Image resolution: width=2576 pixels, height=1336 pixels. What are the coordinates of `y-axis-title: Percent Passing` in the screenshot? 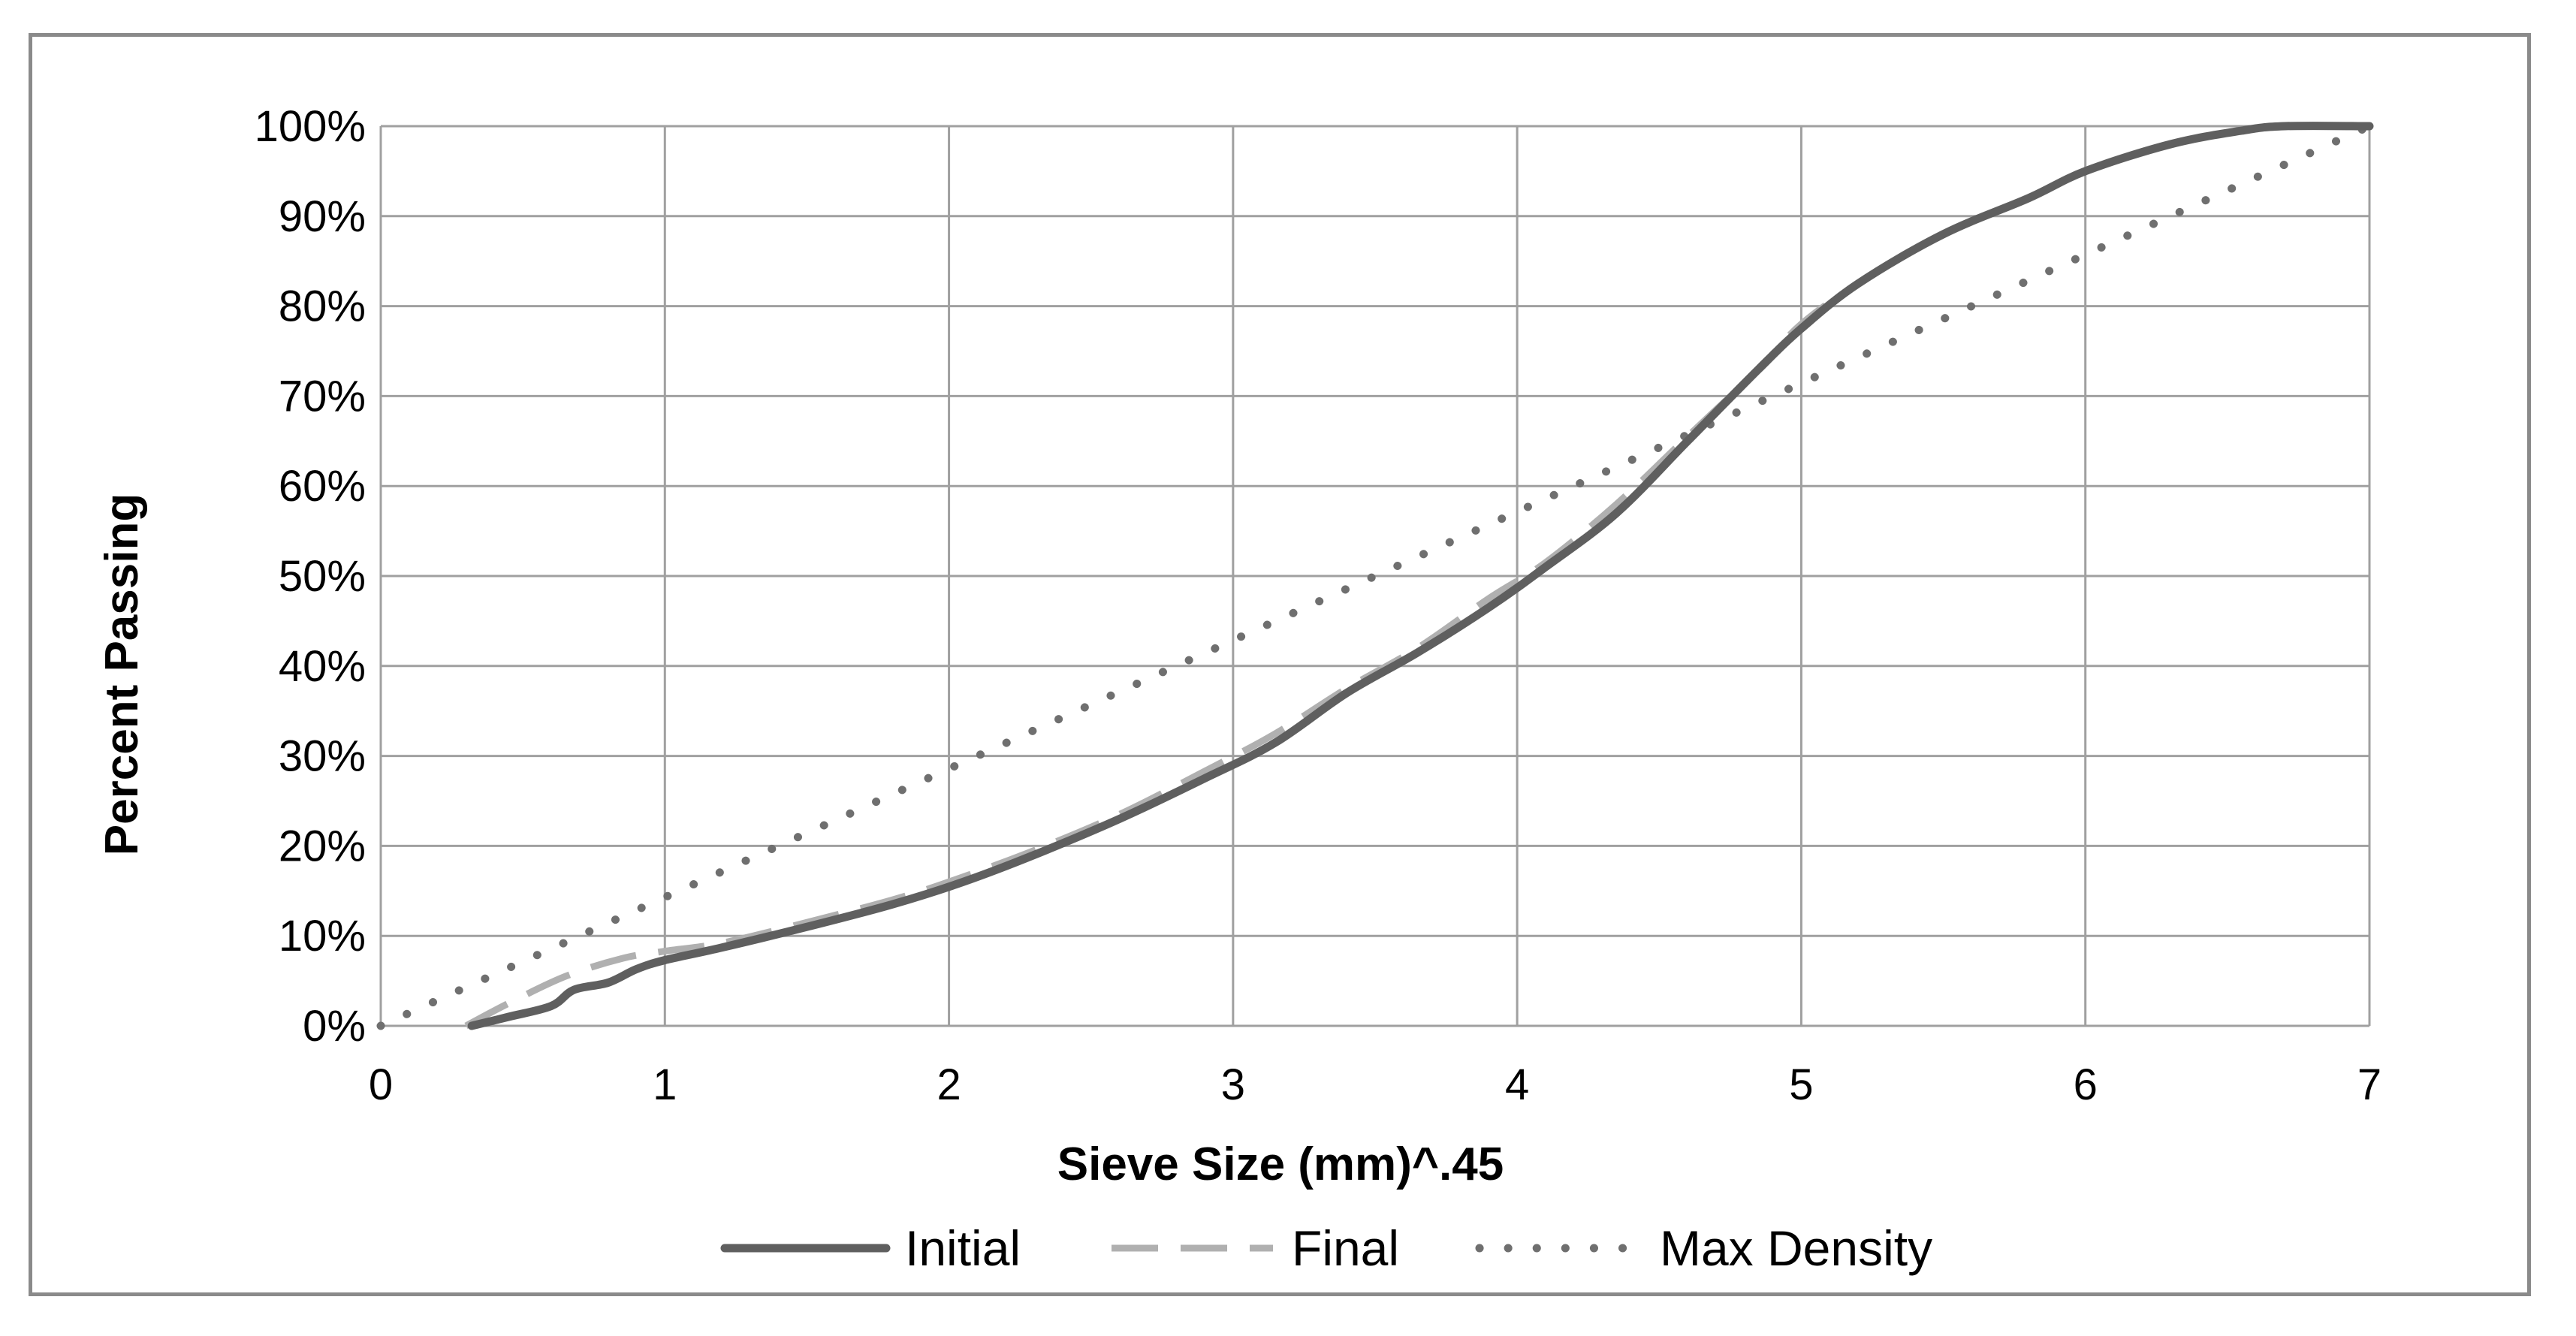 It's located at (122, 674).